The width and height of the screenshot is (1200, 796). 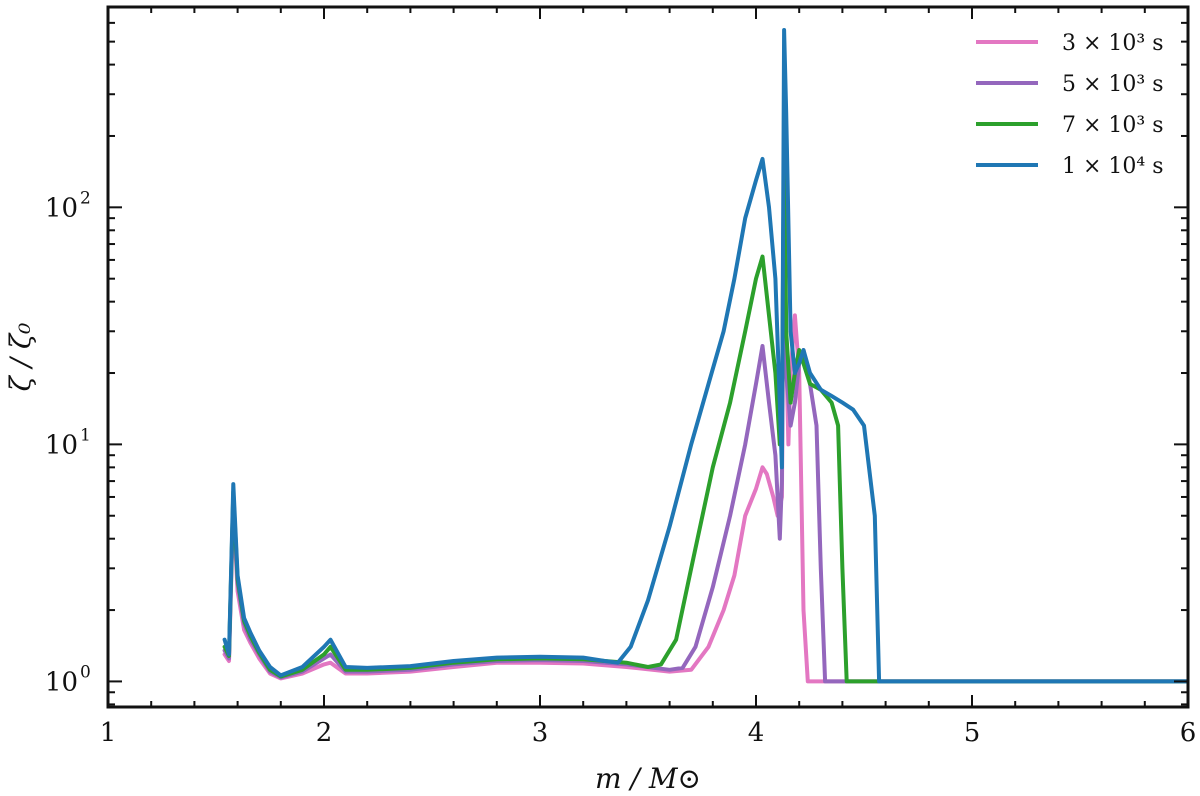 What do you see at coordinates (108, 733) in the screenshot?
I see `x-tick-label: 1` at bounding box center [108, 733].